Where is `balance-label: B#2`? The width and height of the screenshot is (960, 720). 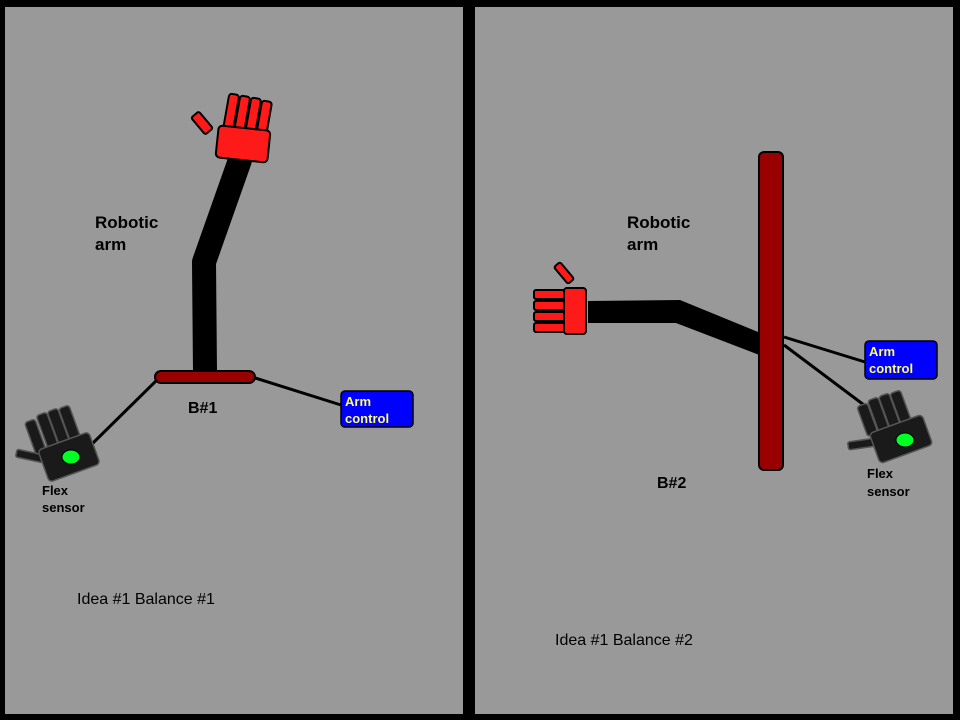 balance-label: B#2 is located at coordinates (671, 483).